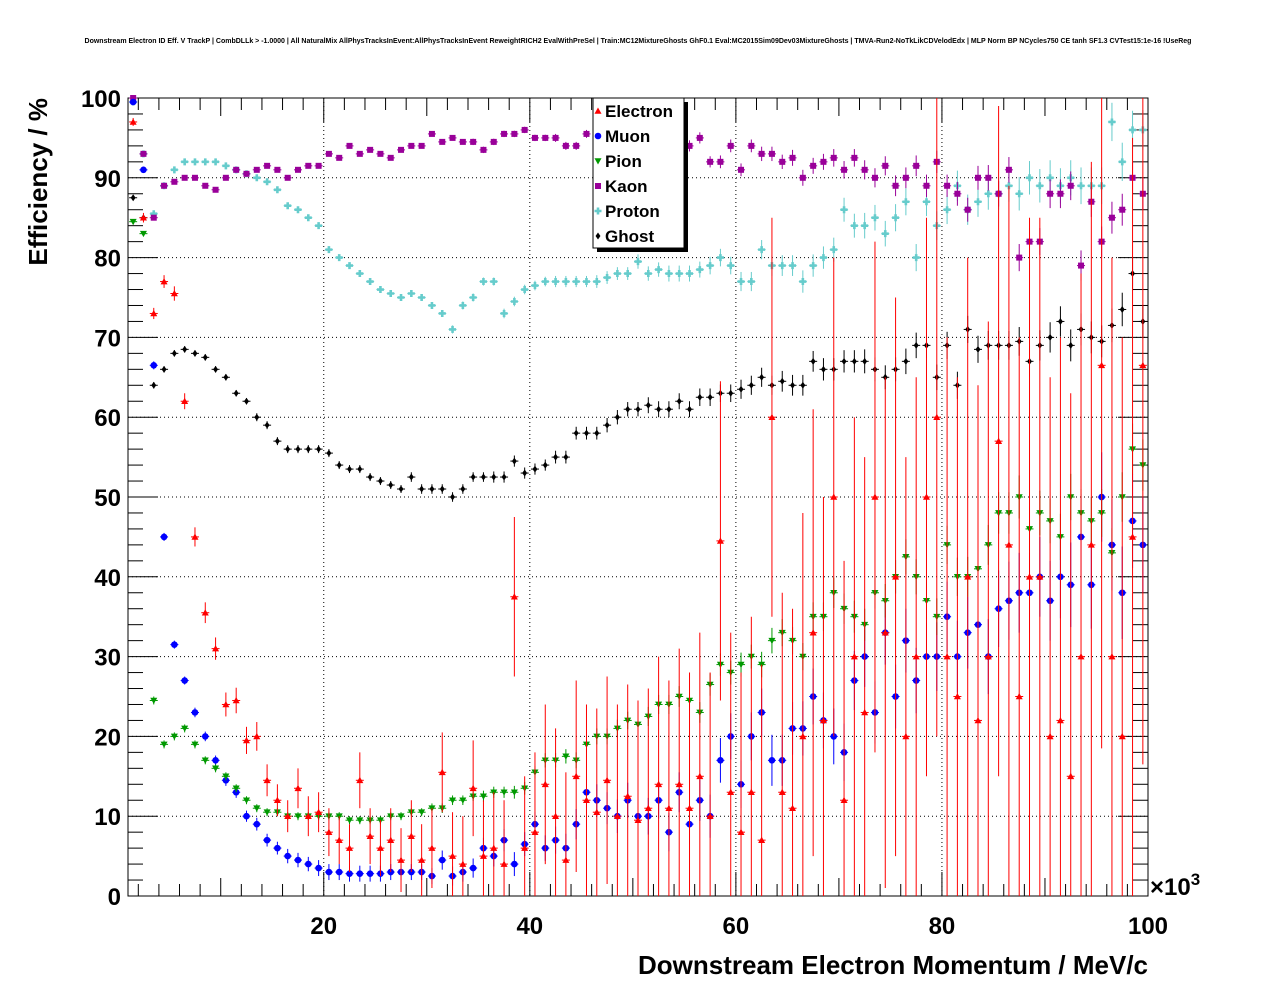 This screenshot has height=996, width=1276. What do you see at coordinates (893, 965) in the screenshot?
I see `x-axis-title: Downstream Electron Momentum / MeV/c` at bounding box center [893, 965].